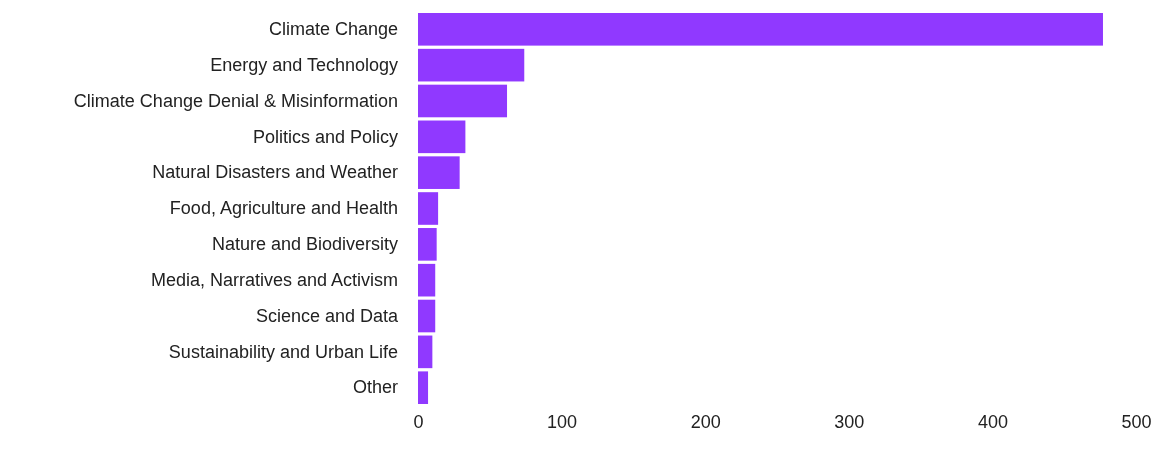 Image resolution: width=1156 pixels, height=450 pixels. I want to click on y-tick-label: Climate Change, so click(333, 29).